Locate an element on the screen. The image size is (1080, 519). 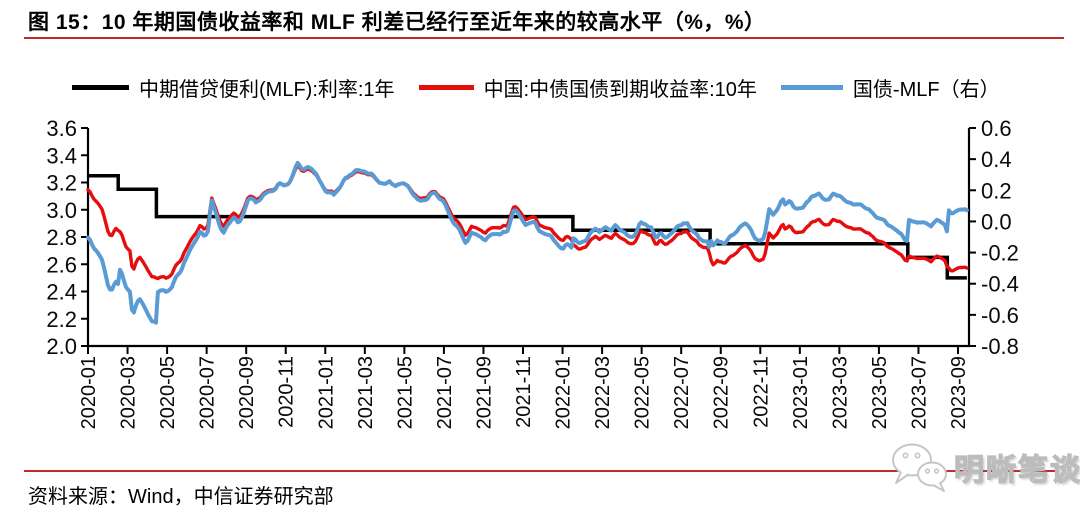
x-axis-tick-label: 2022-01 is located at coordinates (564, 392).